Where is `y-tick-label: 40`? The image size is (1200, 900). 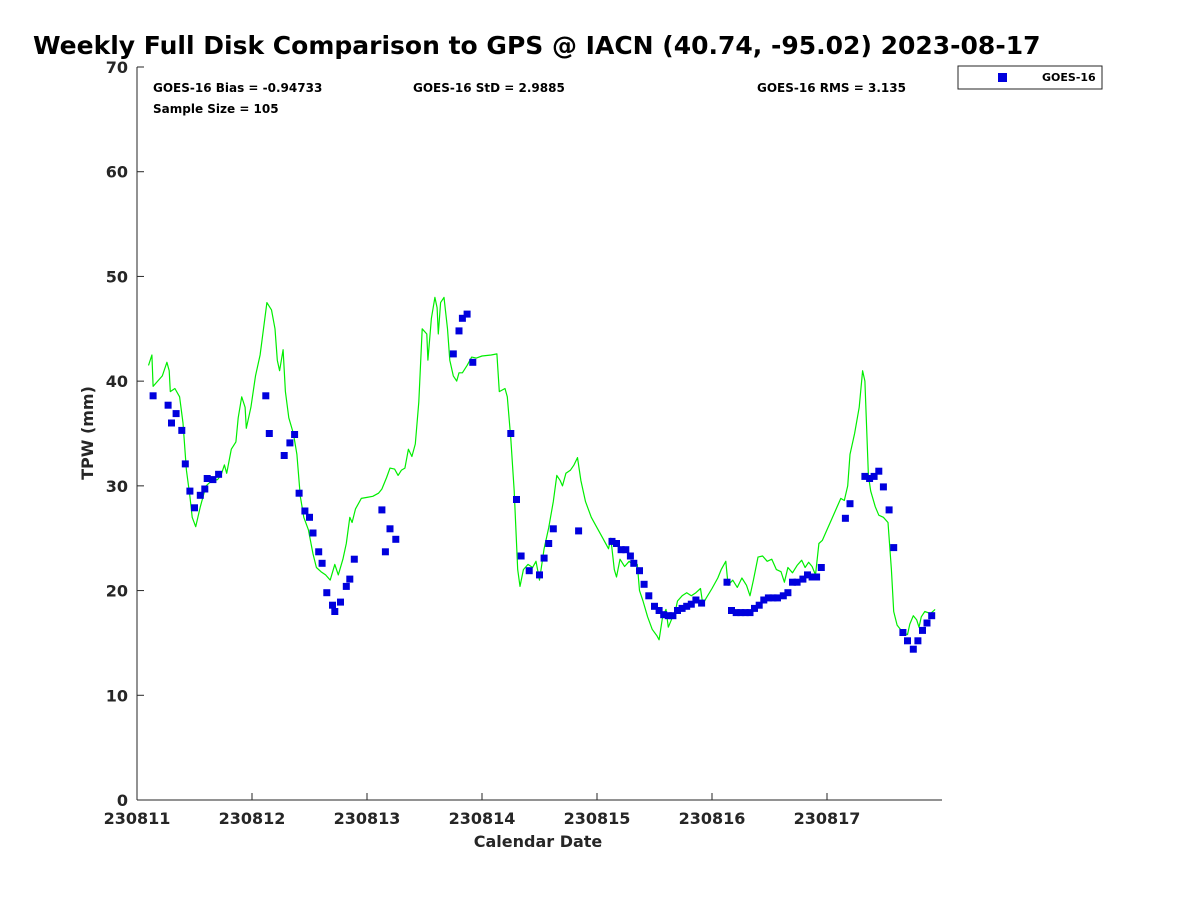
y-tick-label: 40 is located at coordinates (117, 381).